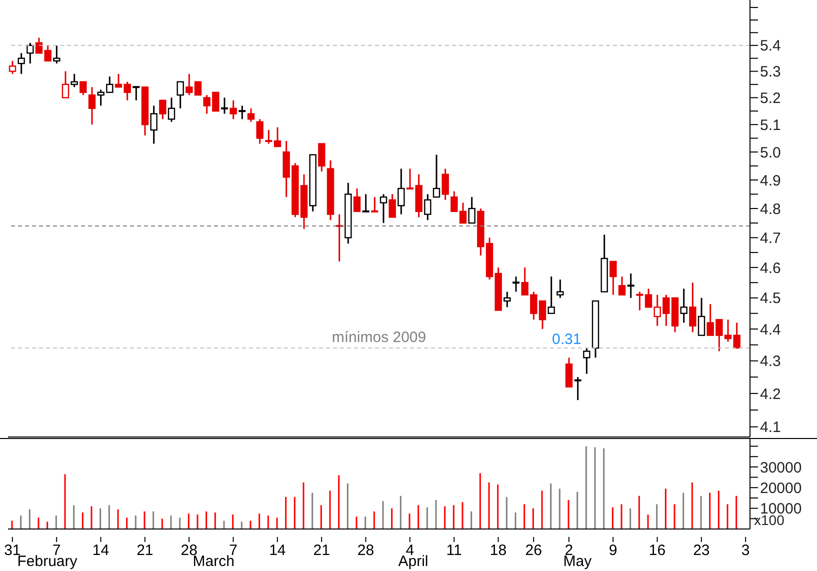 The image size is (817, 571). Describe the element at coordinates (770, 72) in the screenshot. I see `y-tick-label: 5.3` at that location.